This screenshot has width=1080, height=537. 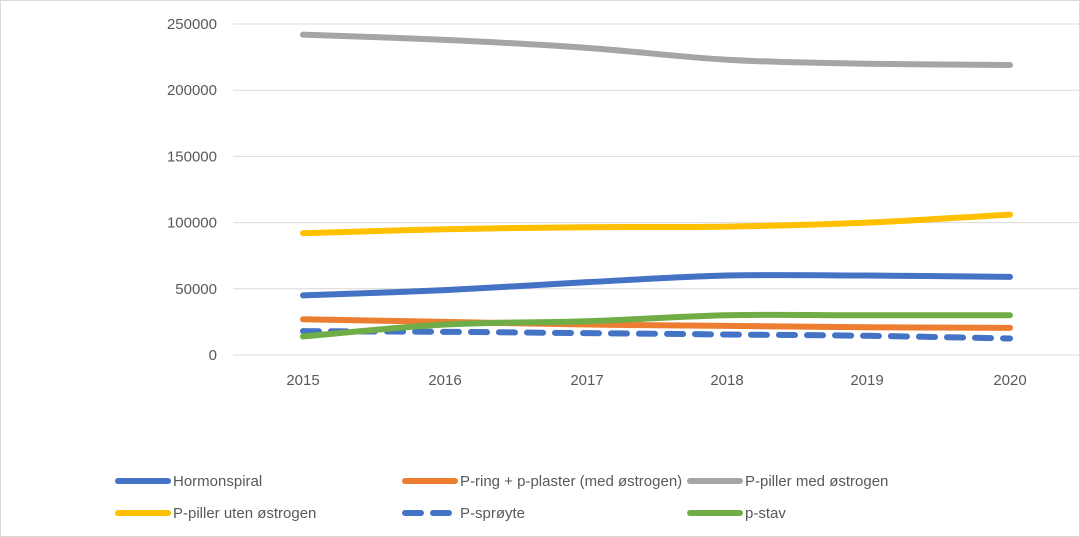 I want to click on x-tick-label: 2019, so click(x=866, y=380).